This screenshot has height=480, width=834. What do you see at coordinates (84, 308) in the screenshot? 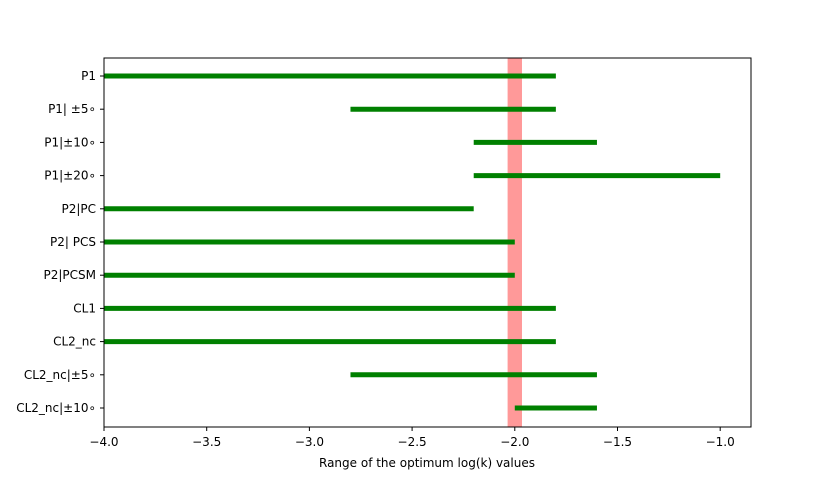
I see `y-tick-label: CL1` at bounding box center [84, 308].